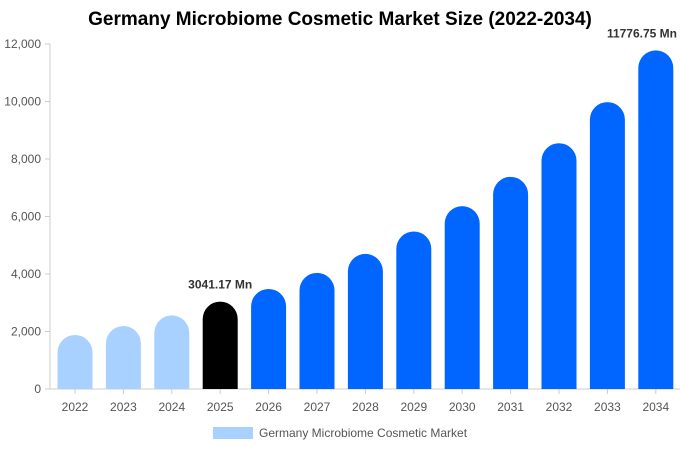  Describe the element at coordinates (37, 389) in the screenshot. I see `y-tick-label: 0` at that location.